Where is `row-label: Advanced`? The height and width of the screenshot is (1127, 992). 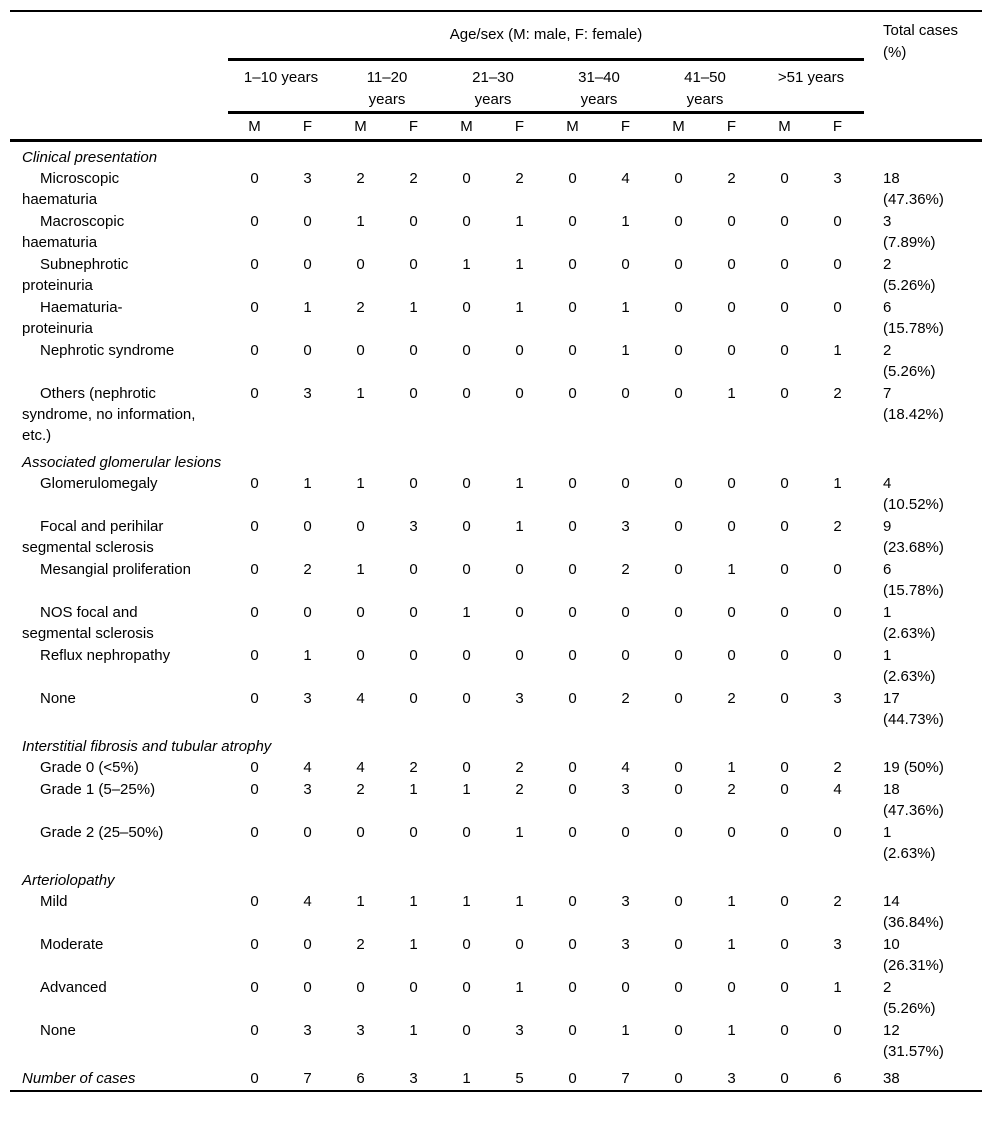 row-label: Advanced is located at coordinates (73, 987).